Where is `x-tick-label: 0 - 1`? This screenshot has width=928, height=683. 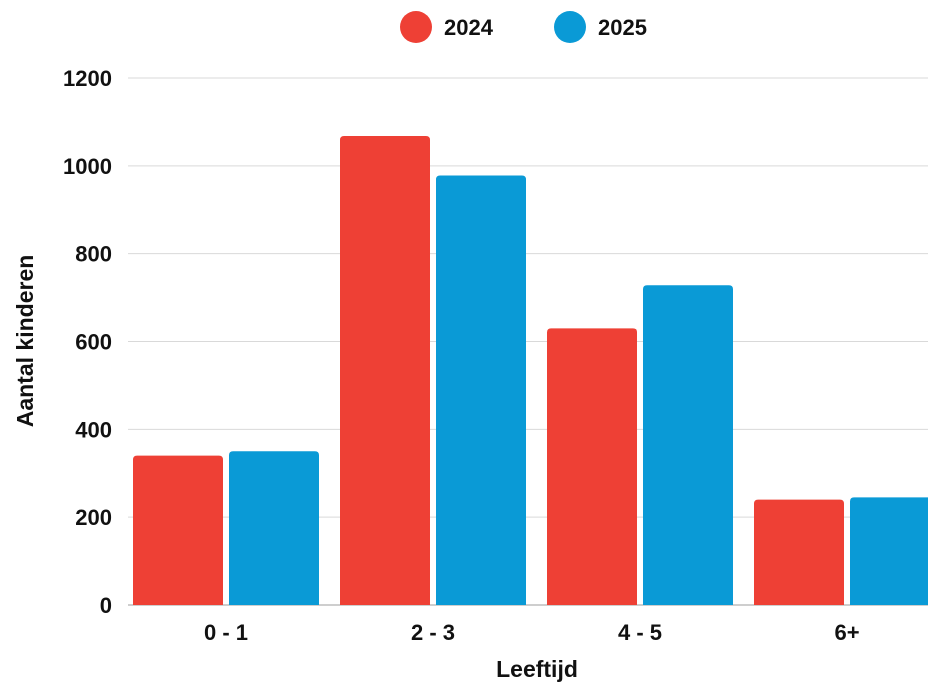 x-tick-label: 0 - 1 is located at coordinates (226, 632).